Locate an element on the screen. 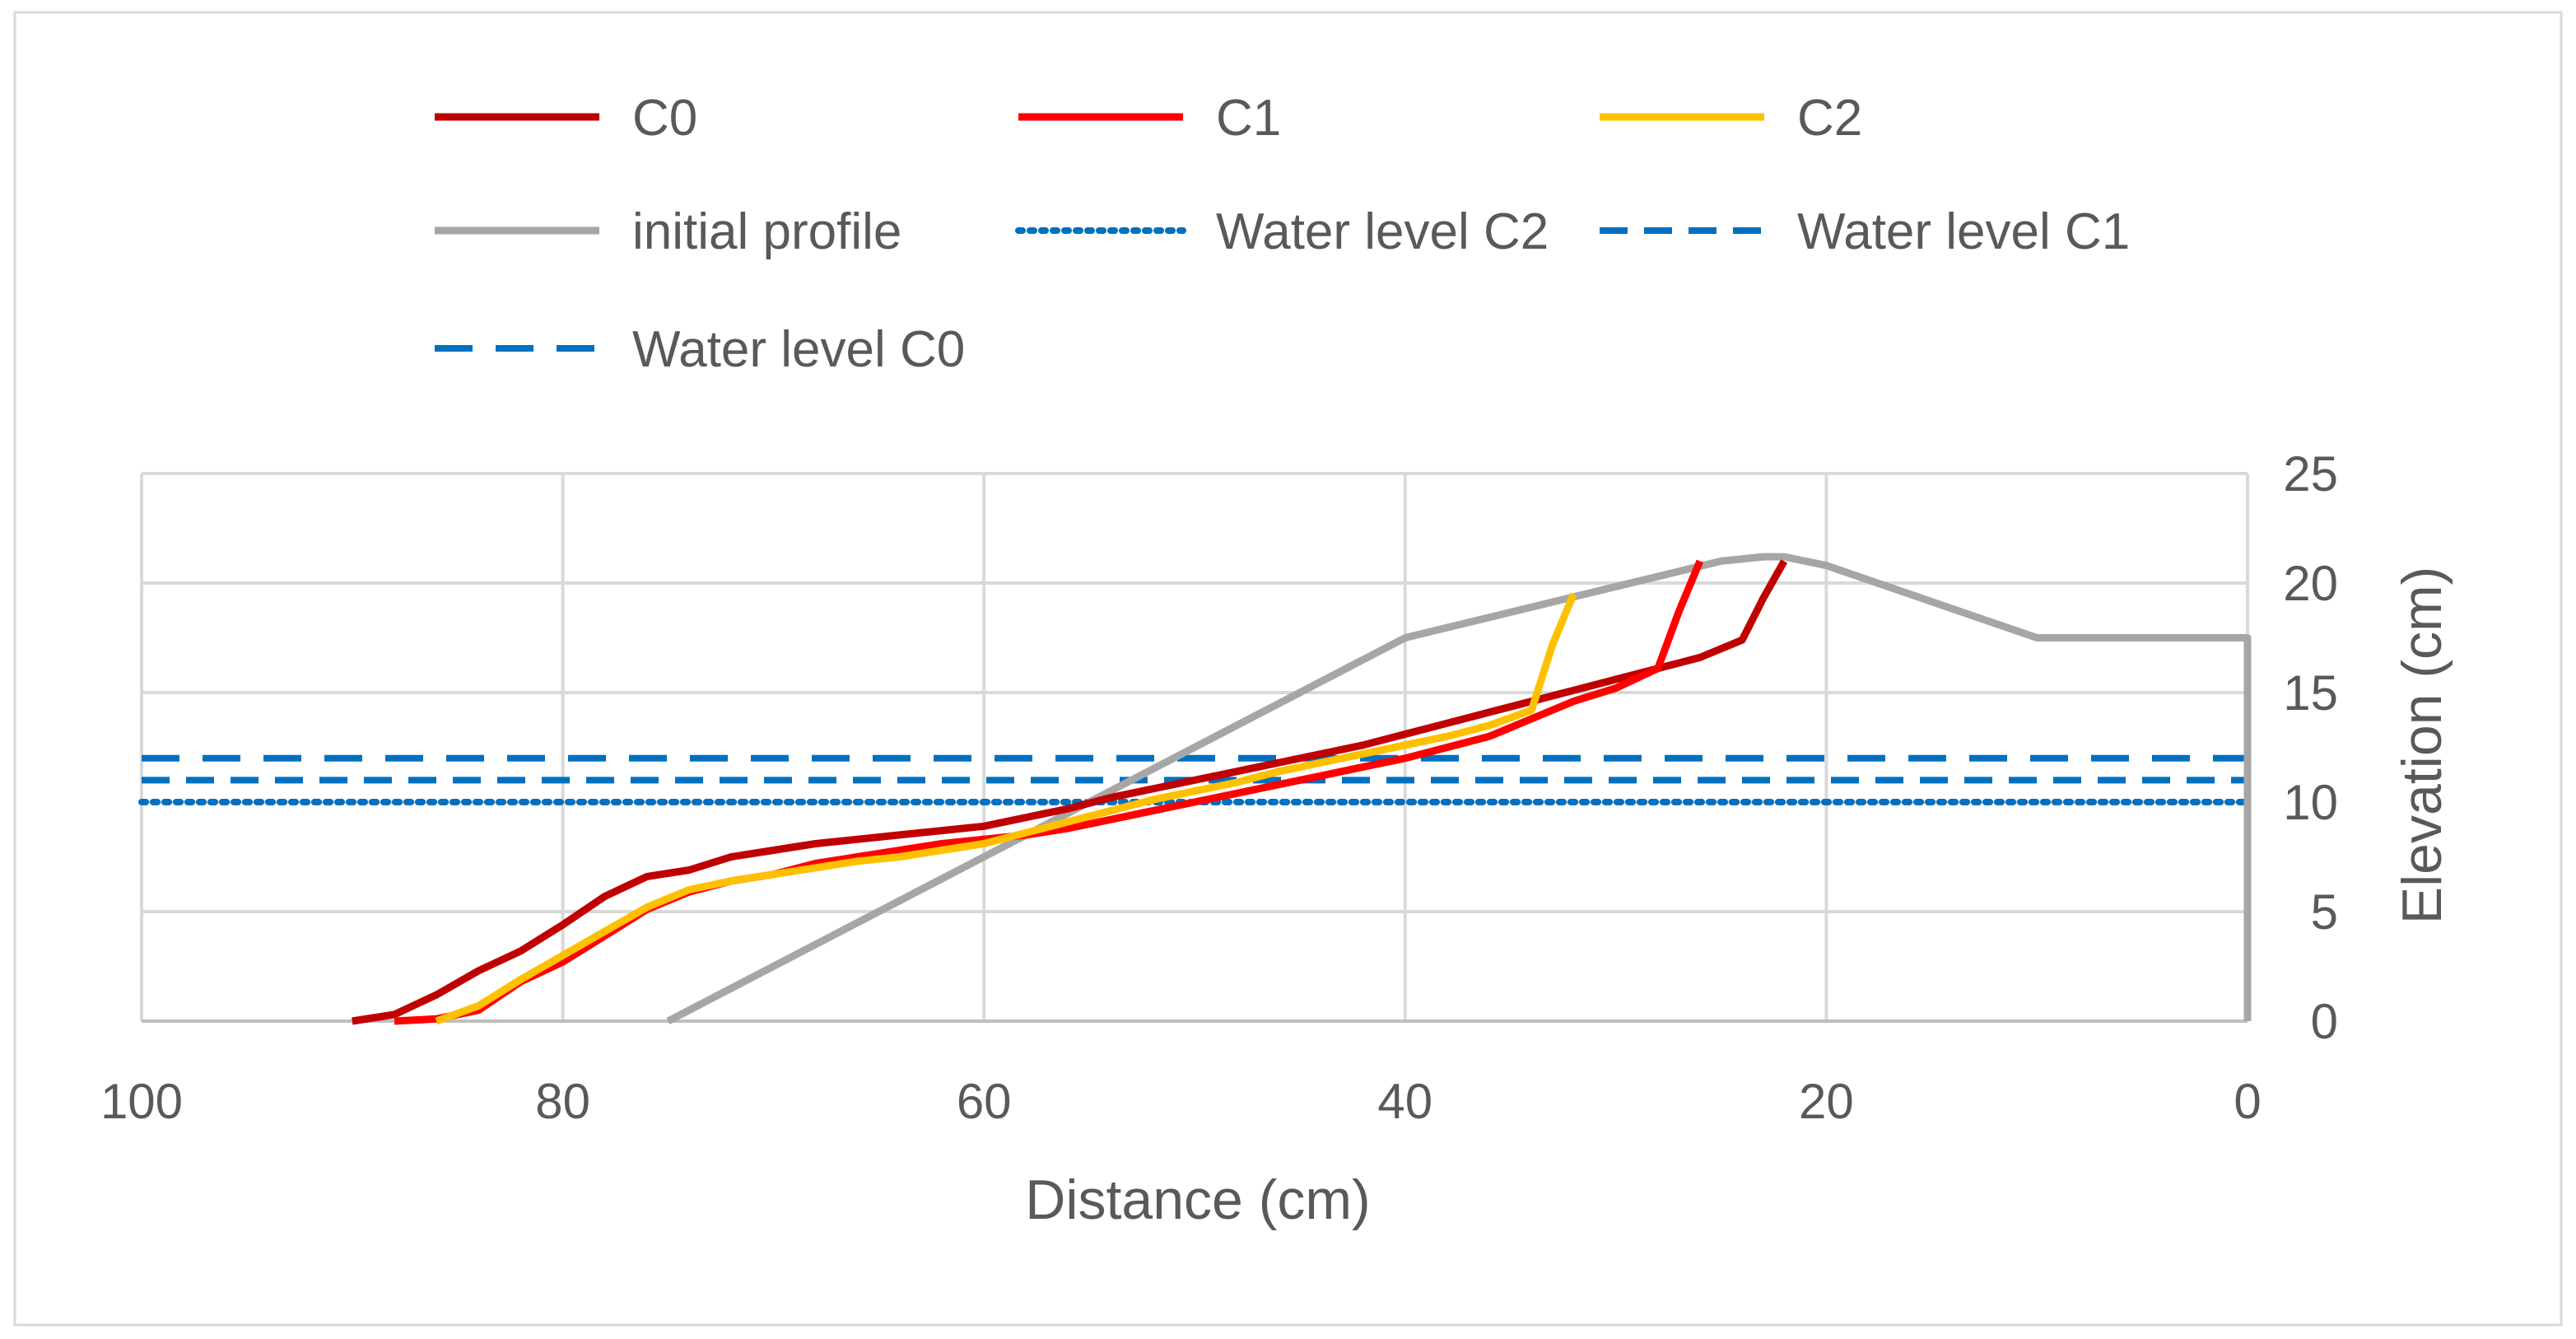  legend-item: Water level C2 is located at coordinates (1282, 231).